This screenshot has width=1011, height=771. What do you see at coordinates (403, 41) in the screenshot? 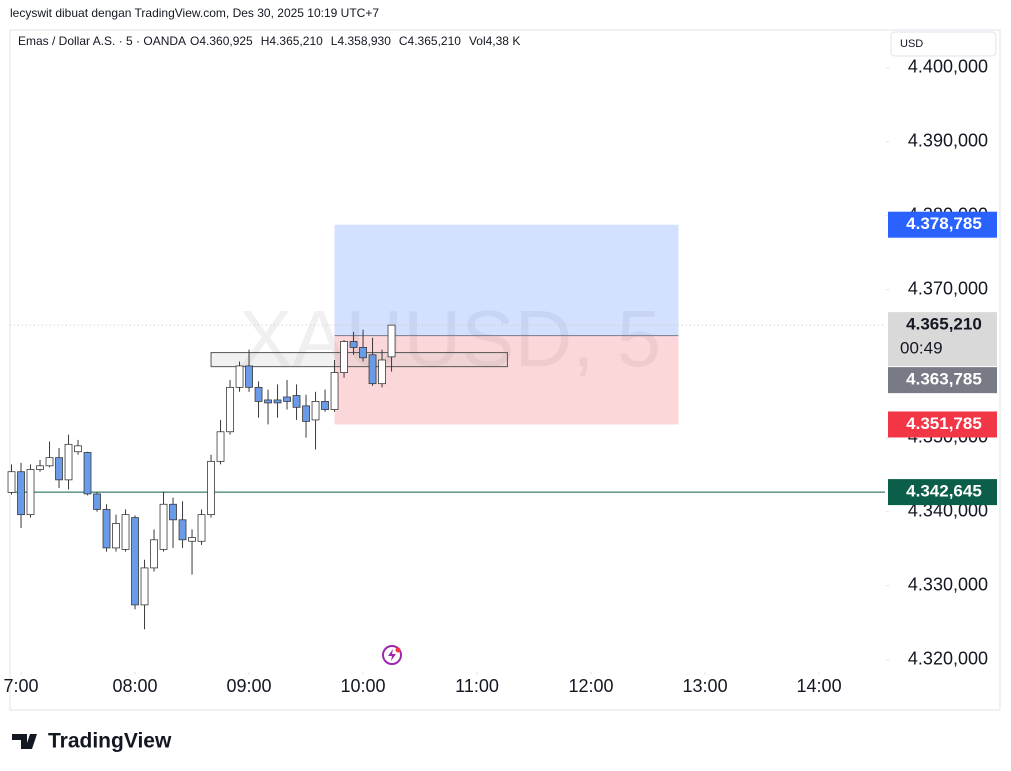
I see `legend-key: C` at bounding box center [403, 41].